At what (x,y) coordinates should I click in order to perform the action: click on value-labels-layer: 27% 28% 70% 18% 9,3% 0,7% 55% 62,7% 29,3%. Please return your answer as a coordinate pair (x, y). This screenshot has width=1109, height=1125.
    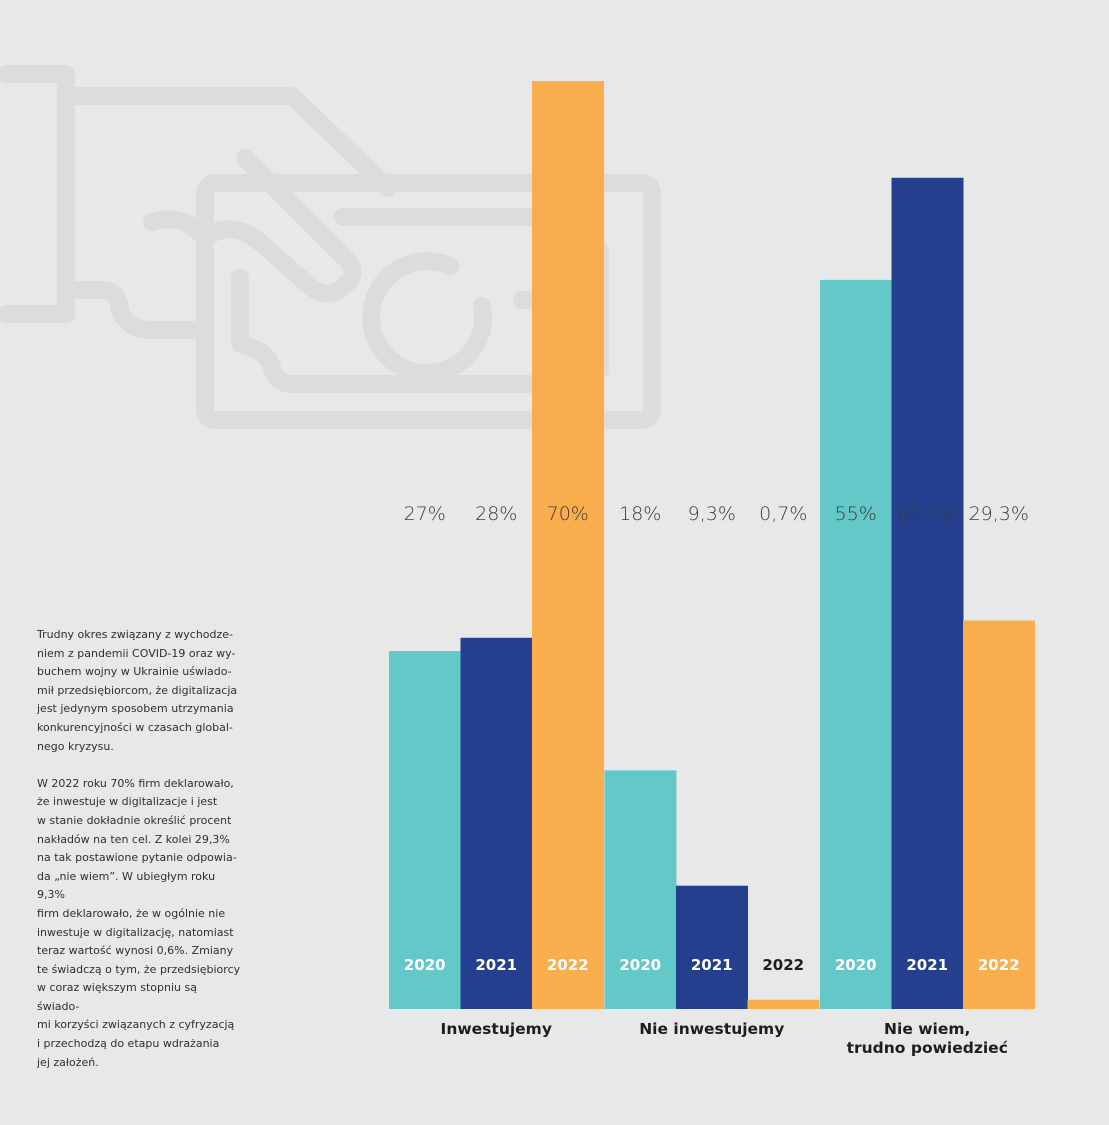
    Looking at the image, I should click on (716, 514).